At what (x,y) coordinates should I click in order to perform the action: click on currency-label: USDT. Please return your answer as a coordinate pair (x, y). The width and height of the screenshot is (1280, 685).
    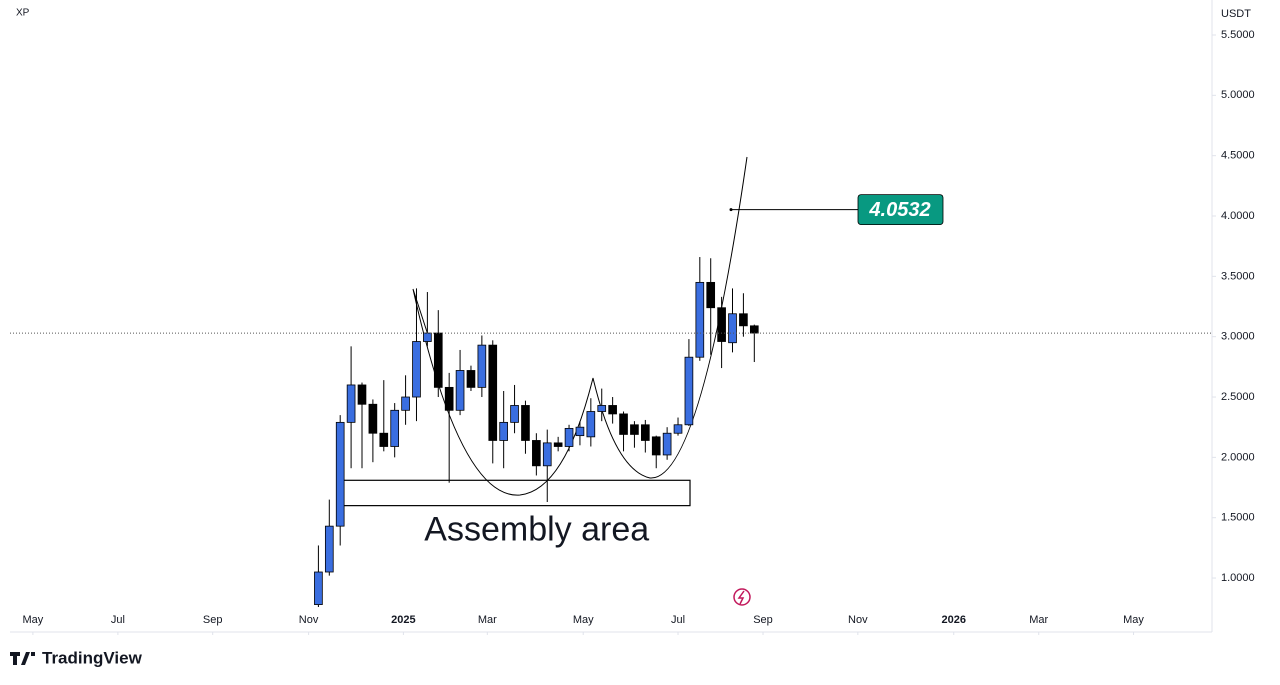
    Looking at the image, I should click on (1236, 14).